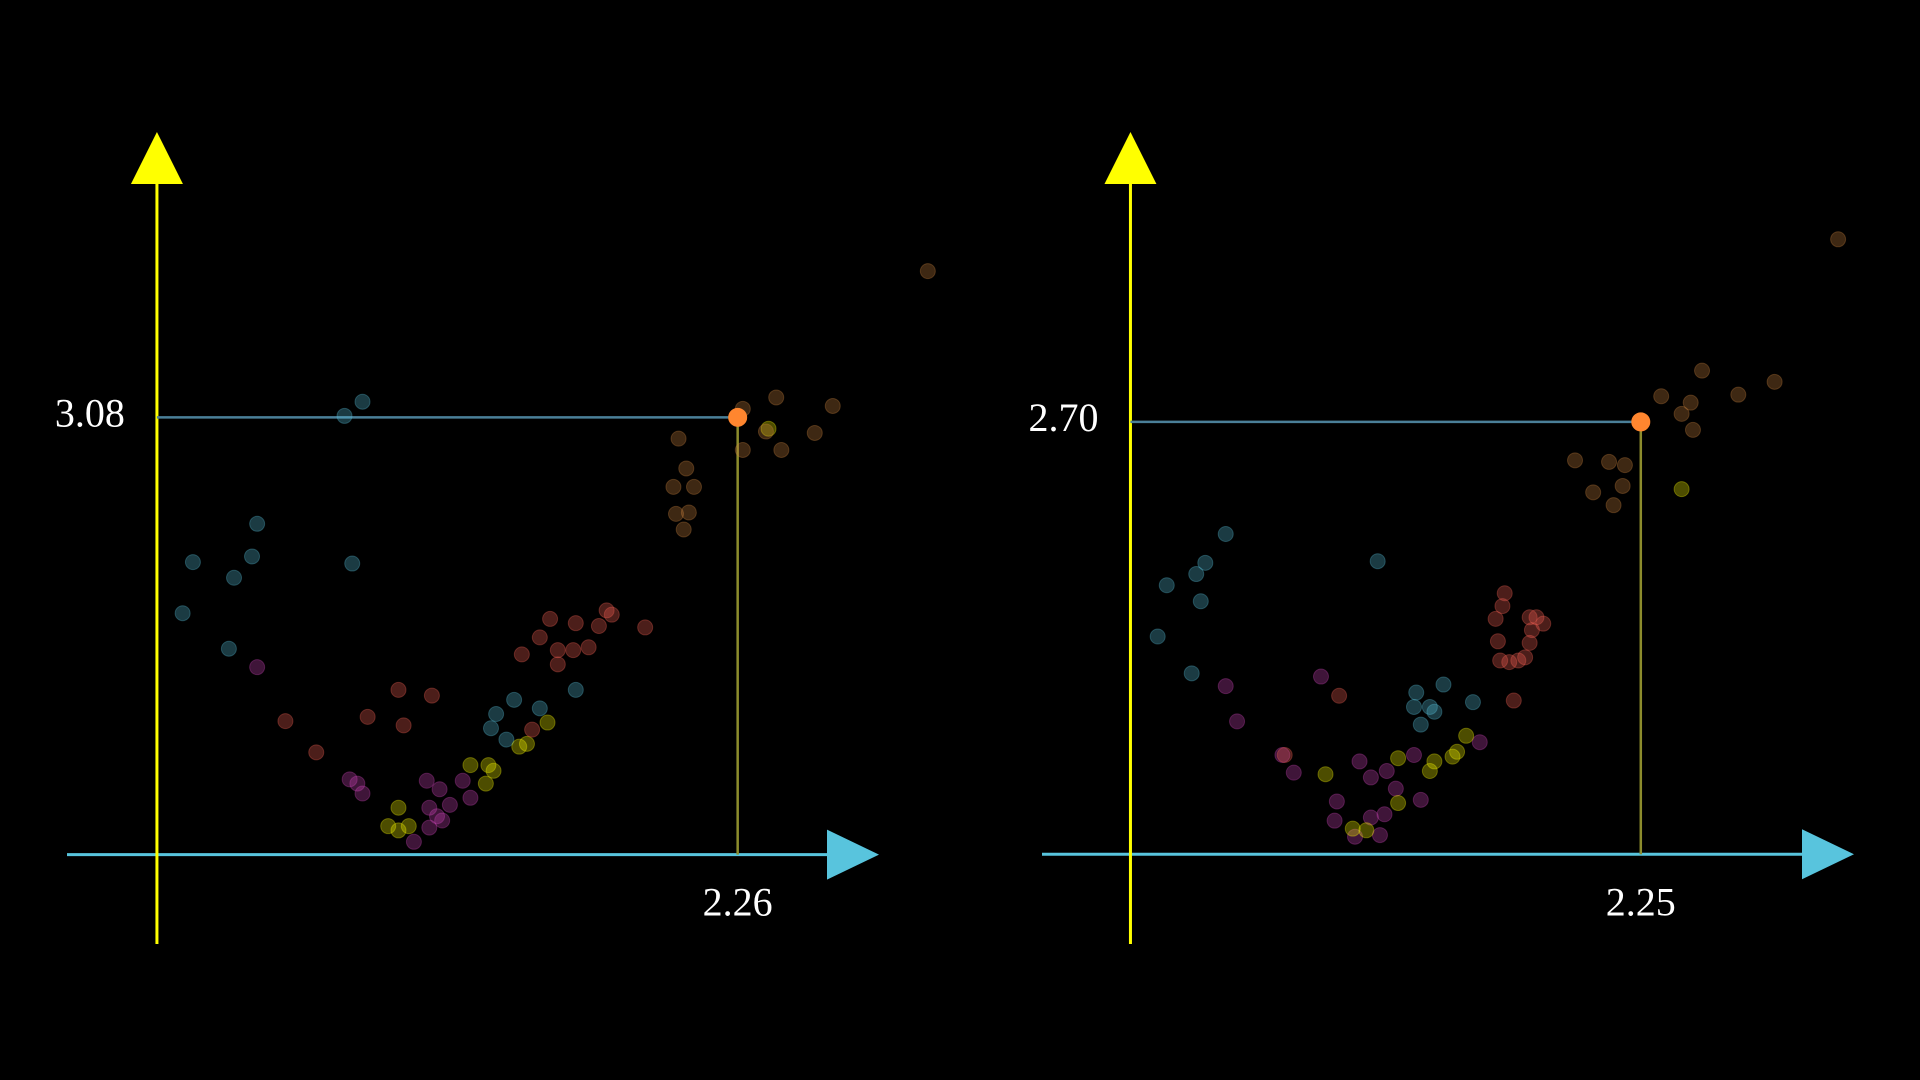  What do you see at coordinates (738, 902) in the screenshot?
I see `x-value-label: 2.26` at bounding box center [738, 902].